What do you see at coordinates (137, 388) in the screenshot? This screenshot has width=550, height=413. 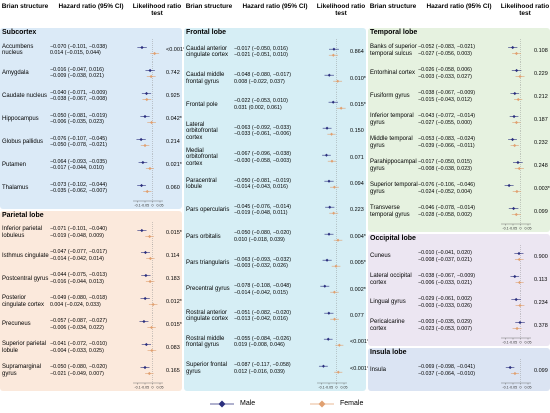 I see `tick-label: -0.1` at bounding box center [137, 388].